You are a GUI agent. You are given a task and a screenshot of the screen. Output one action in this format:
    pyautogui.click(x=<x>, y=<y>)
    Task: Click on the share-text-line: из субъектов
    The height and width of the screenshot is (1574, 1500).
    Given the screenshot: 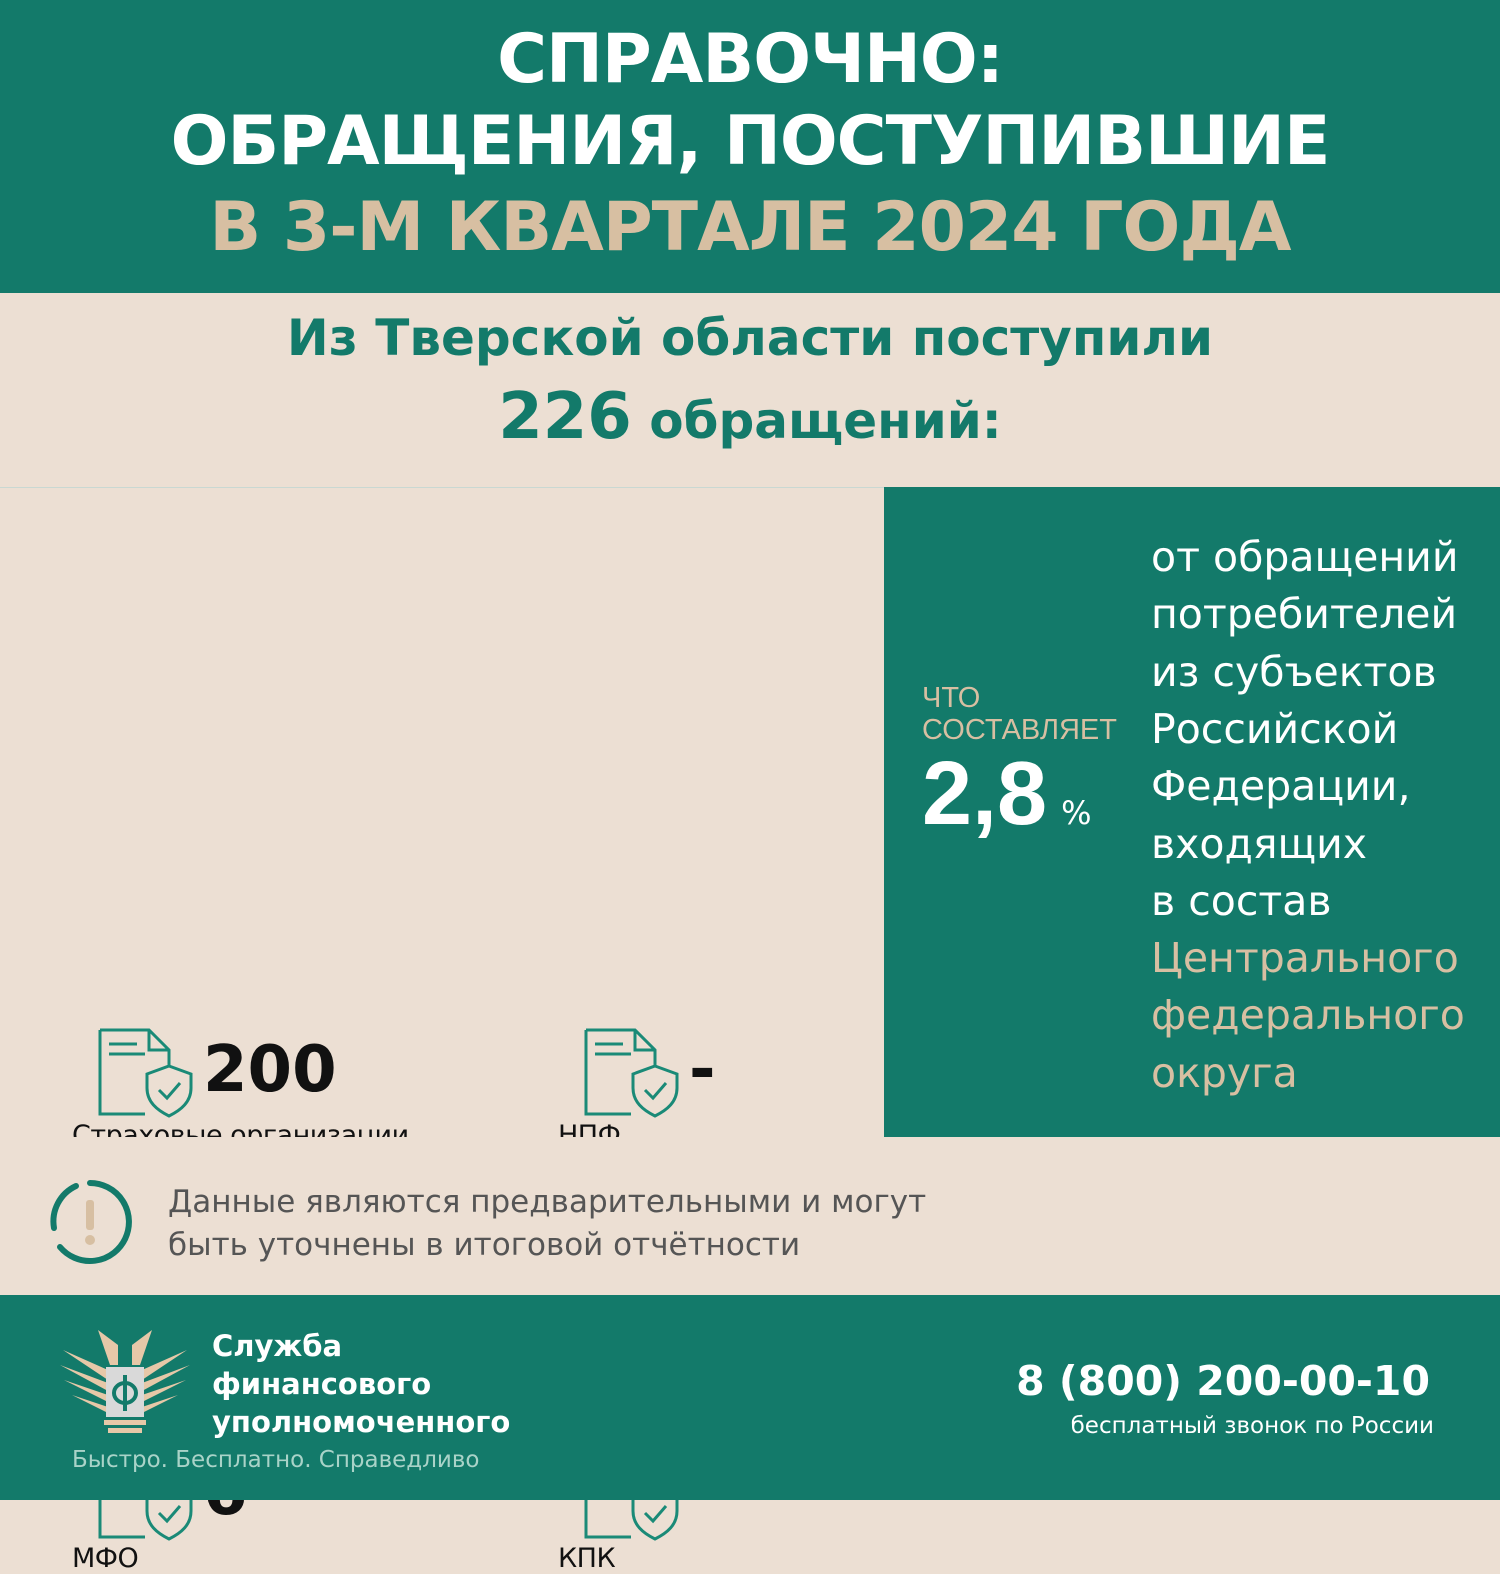 What is the action you would take?
    pyautogui.click(x=1294, y=671)
    